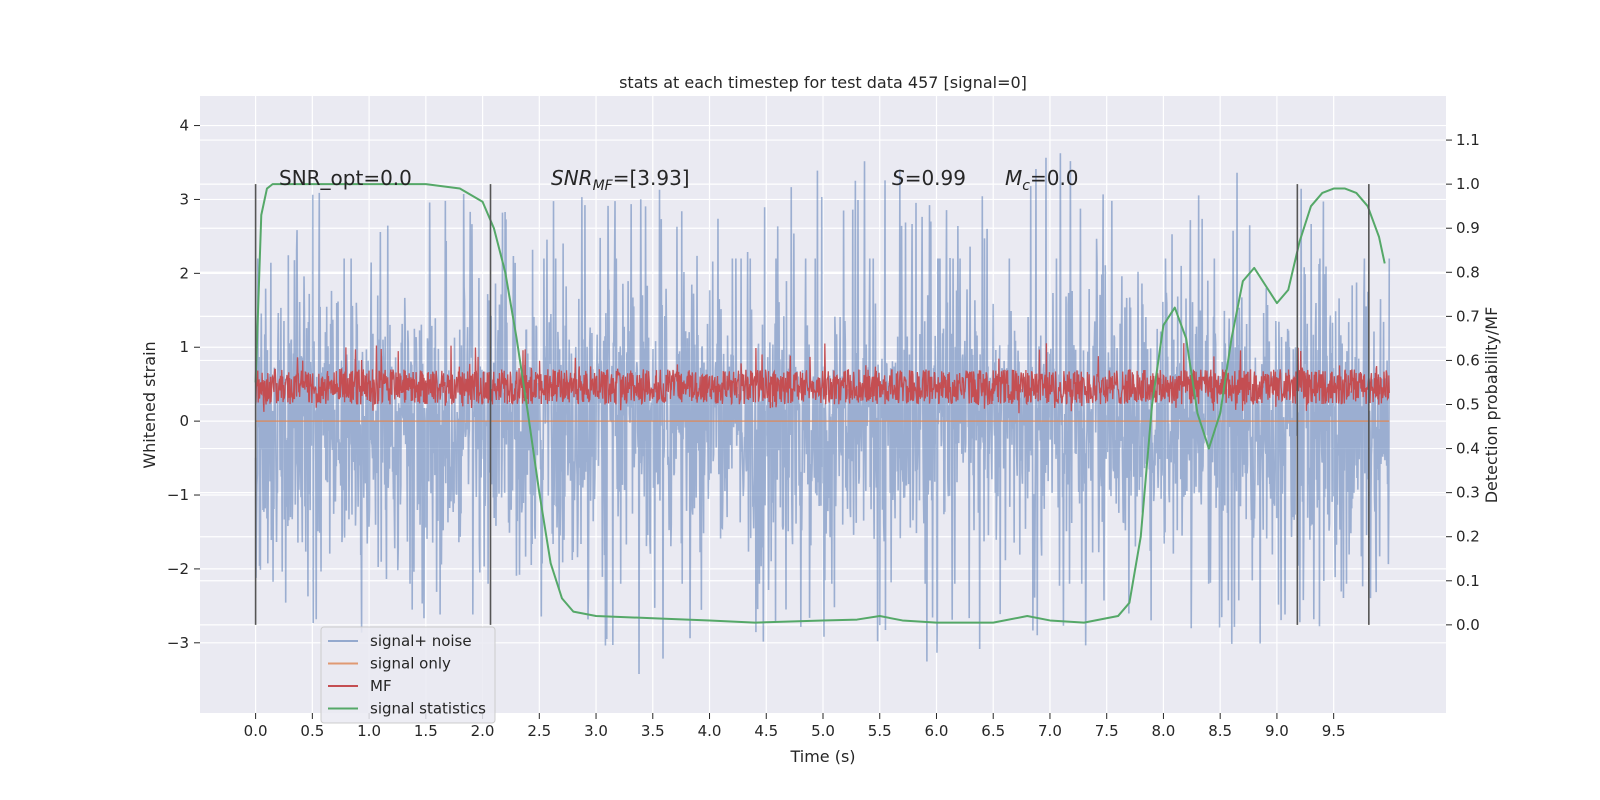 Image resolution: width=1600 pixels, height=800 pixels. I want to click on annotation-mc-value: =0.0, so click(1054, 178).